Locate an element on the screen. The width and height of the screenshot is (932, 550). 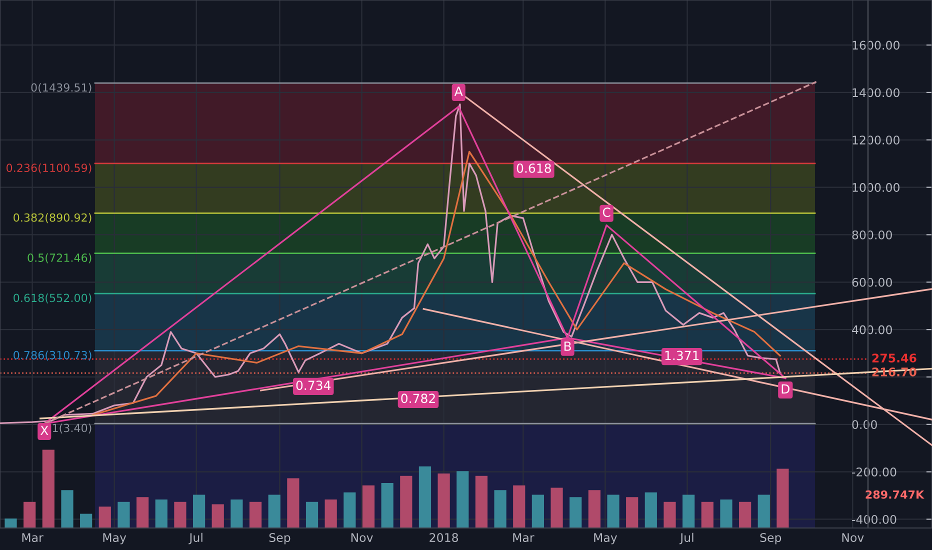
y-tick-label: -200.00 is located at coordinates (874, 472).